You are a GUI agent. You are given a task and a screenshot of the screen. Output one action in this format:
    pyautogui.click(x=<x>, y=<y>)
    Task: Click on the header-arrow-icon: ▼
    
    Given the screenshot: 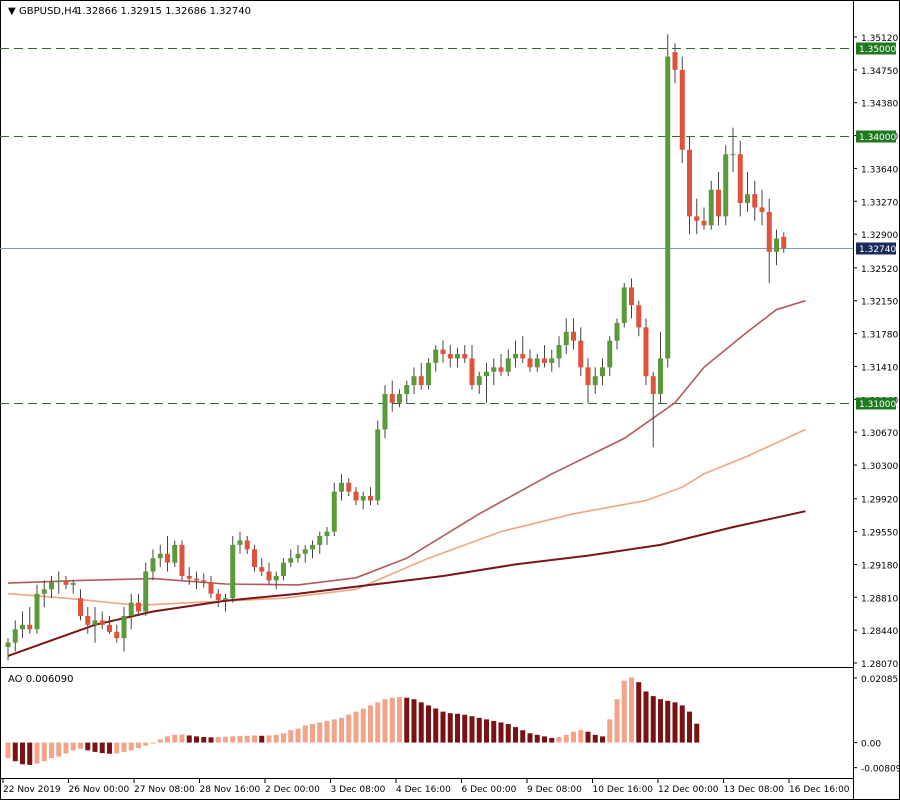 What is the action you would take?
    pyautogui.click(x=12, y=11)
    